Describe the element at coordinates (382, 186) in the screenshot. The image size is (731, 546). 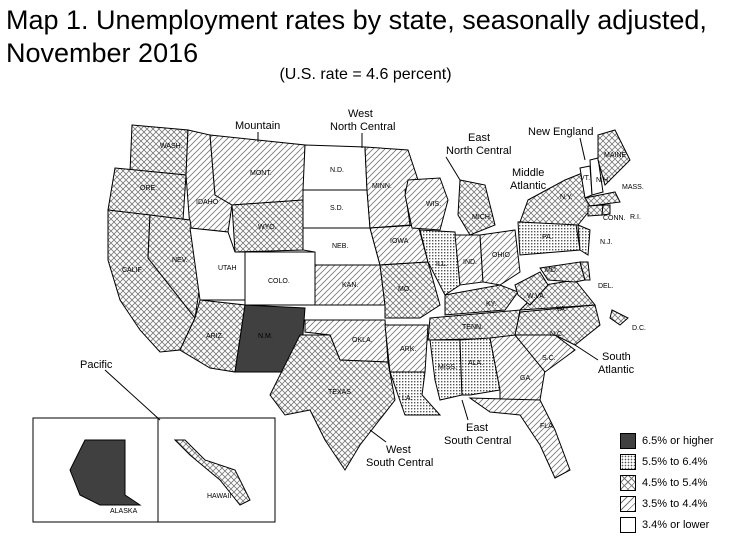
I see `label-minn: MINN.` at that location.